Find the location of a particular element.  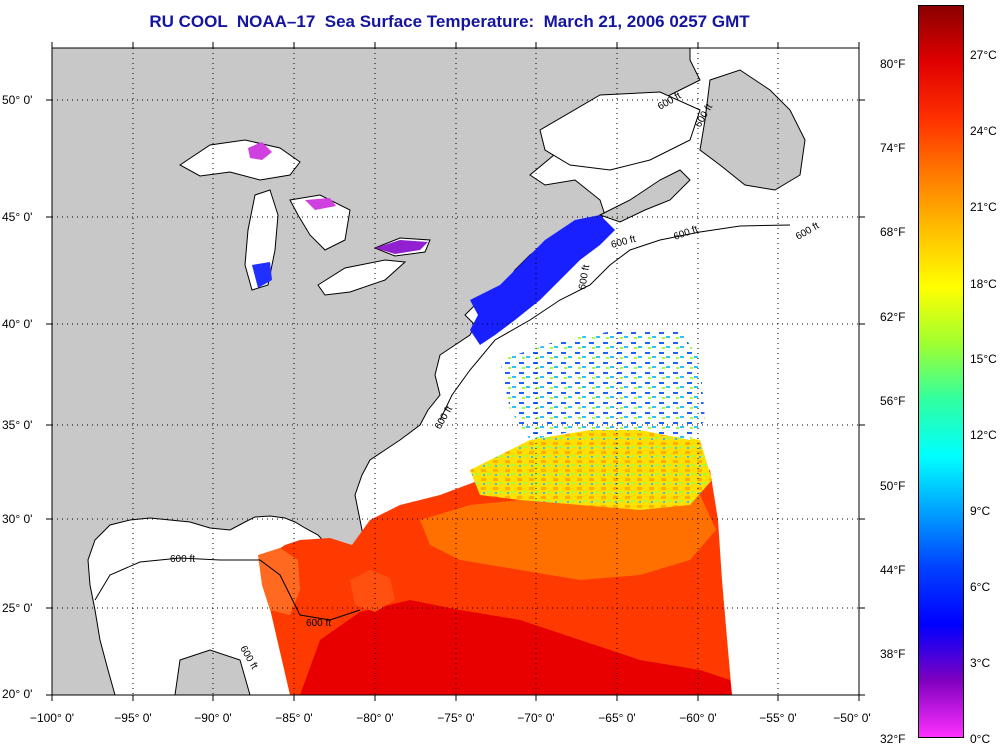

temperature-colorbar is located at coordinates (941, 371).